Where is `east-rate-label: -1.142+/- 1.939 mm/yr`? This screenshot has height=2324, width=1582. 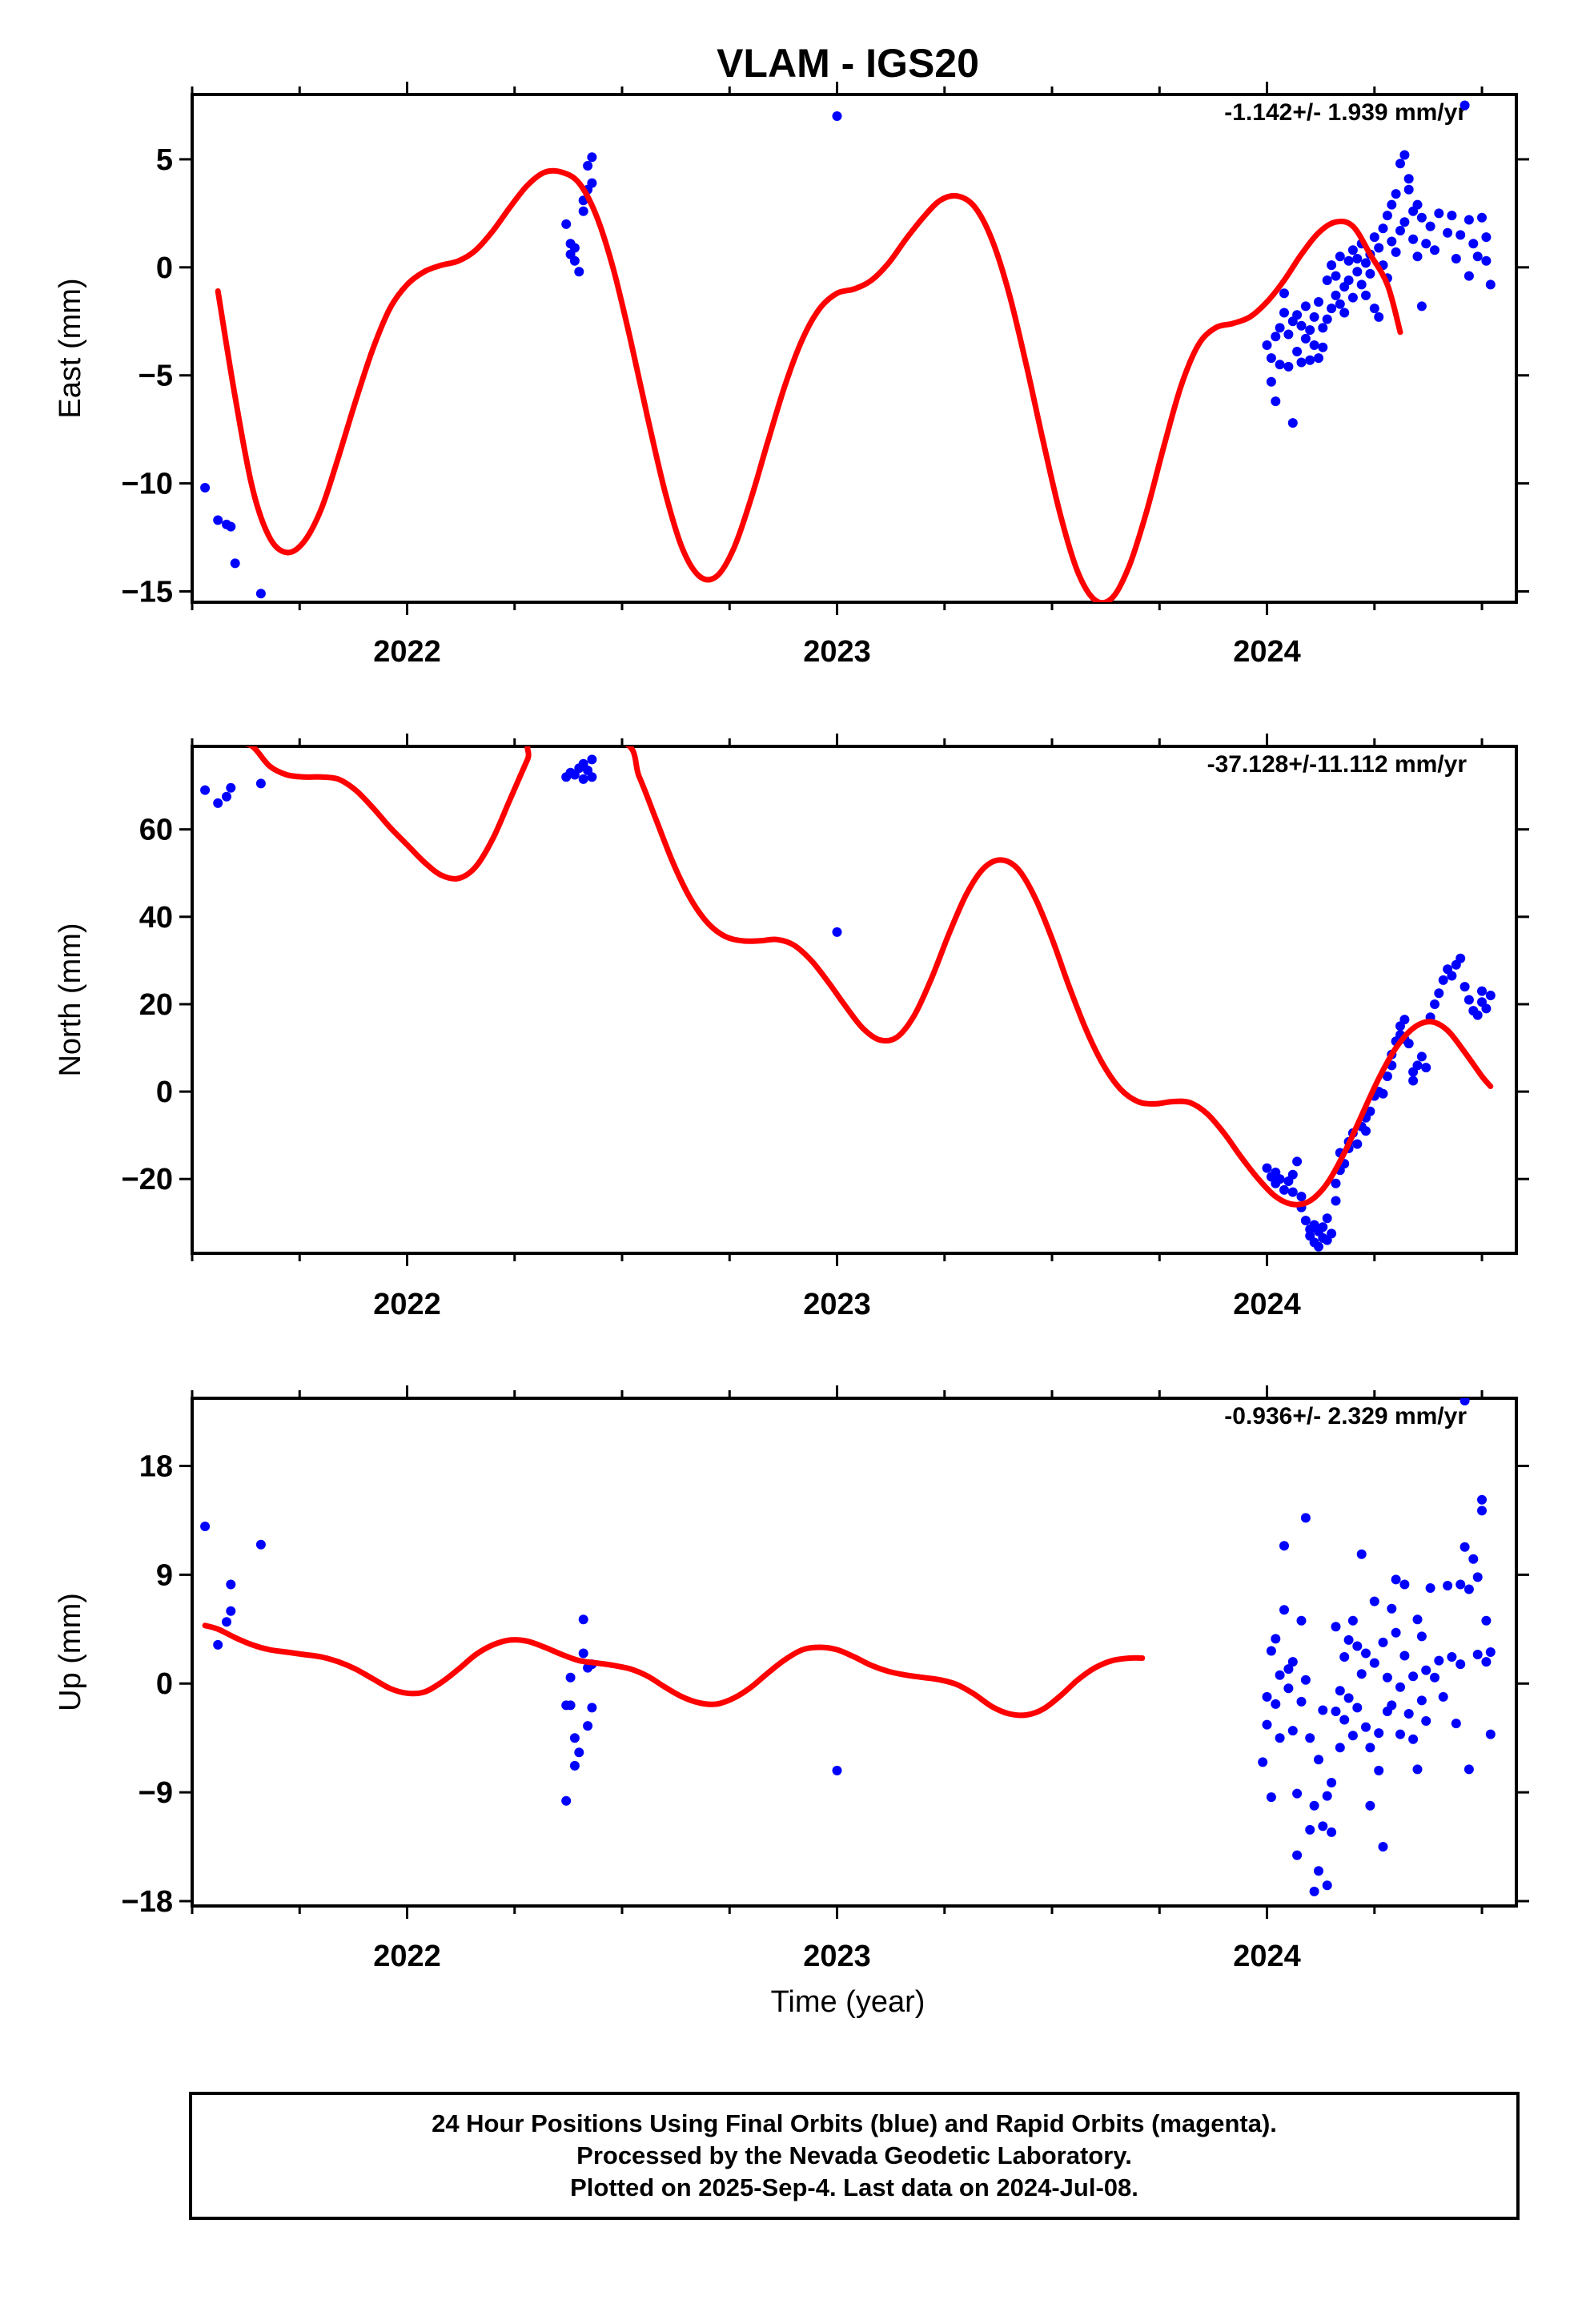
east-rate-label: -1.142+/- 1.939 mm/yr is located at coordinates (1345, 113).